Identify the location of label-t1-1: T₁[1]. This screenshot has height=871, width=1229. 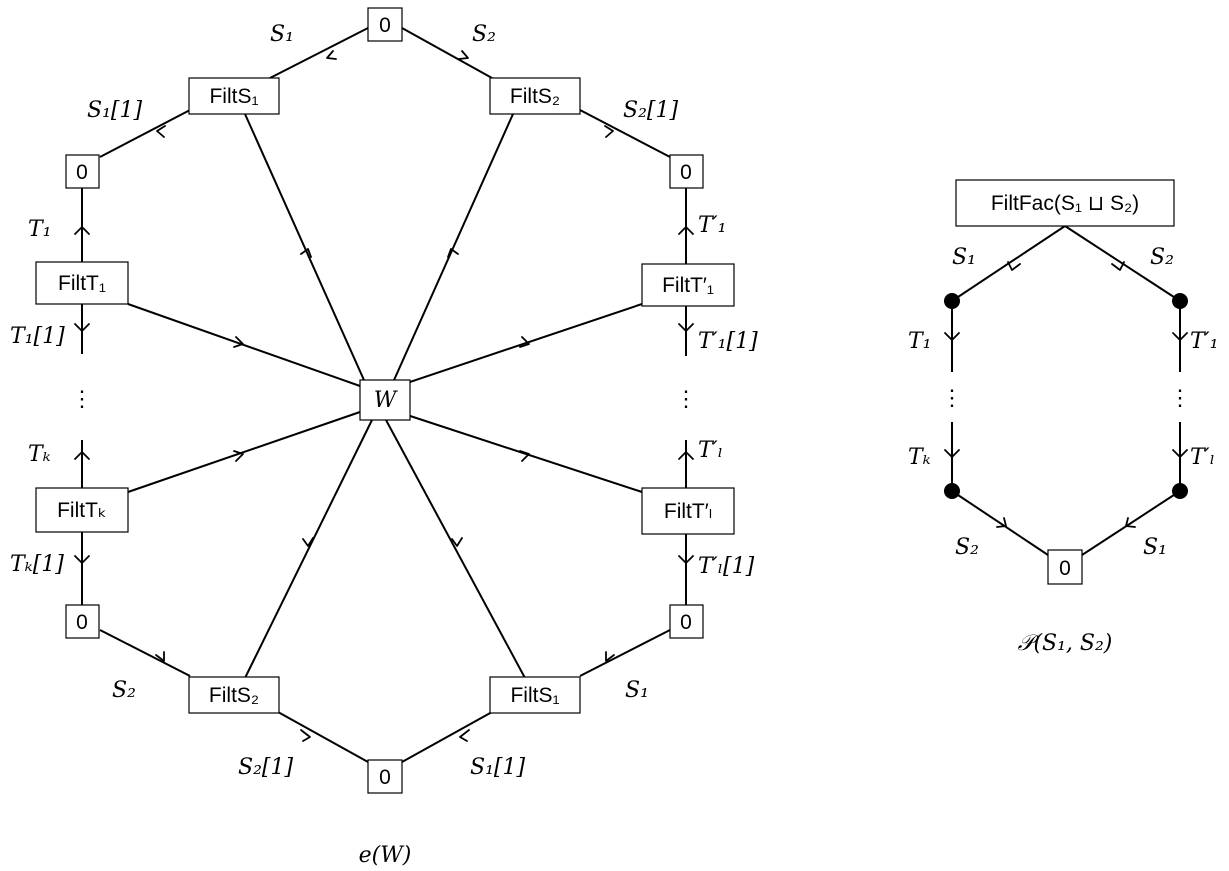
(37, 336).